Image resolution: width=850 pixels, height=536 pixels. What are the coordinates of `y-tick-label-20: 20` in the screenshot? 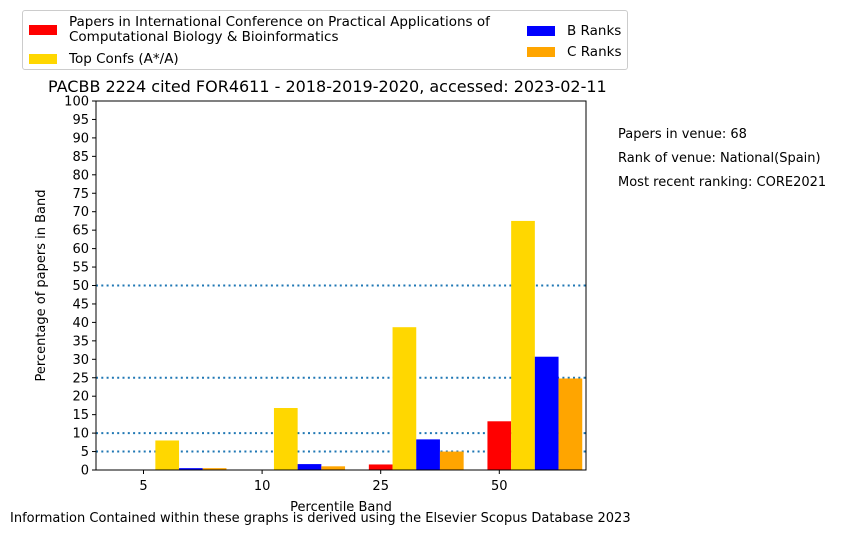 It's located at (80, 397).